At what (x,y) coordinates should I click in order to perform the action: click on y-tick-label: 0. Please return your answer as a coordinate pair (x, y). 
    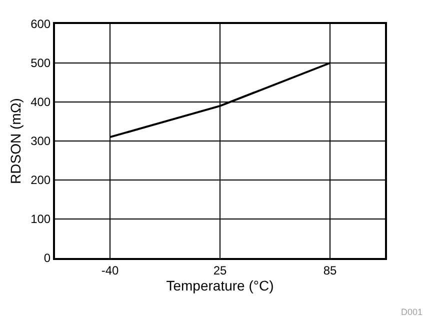
    Looking at the image, I should click on (47, 258).